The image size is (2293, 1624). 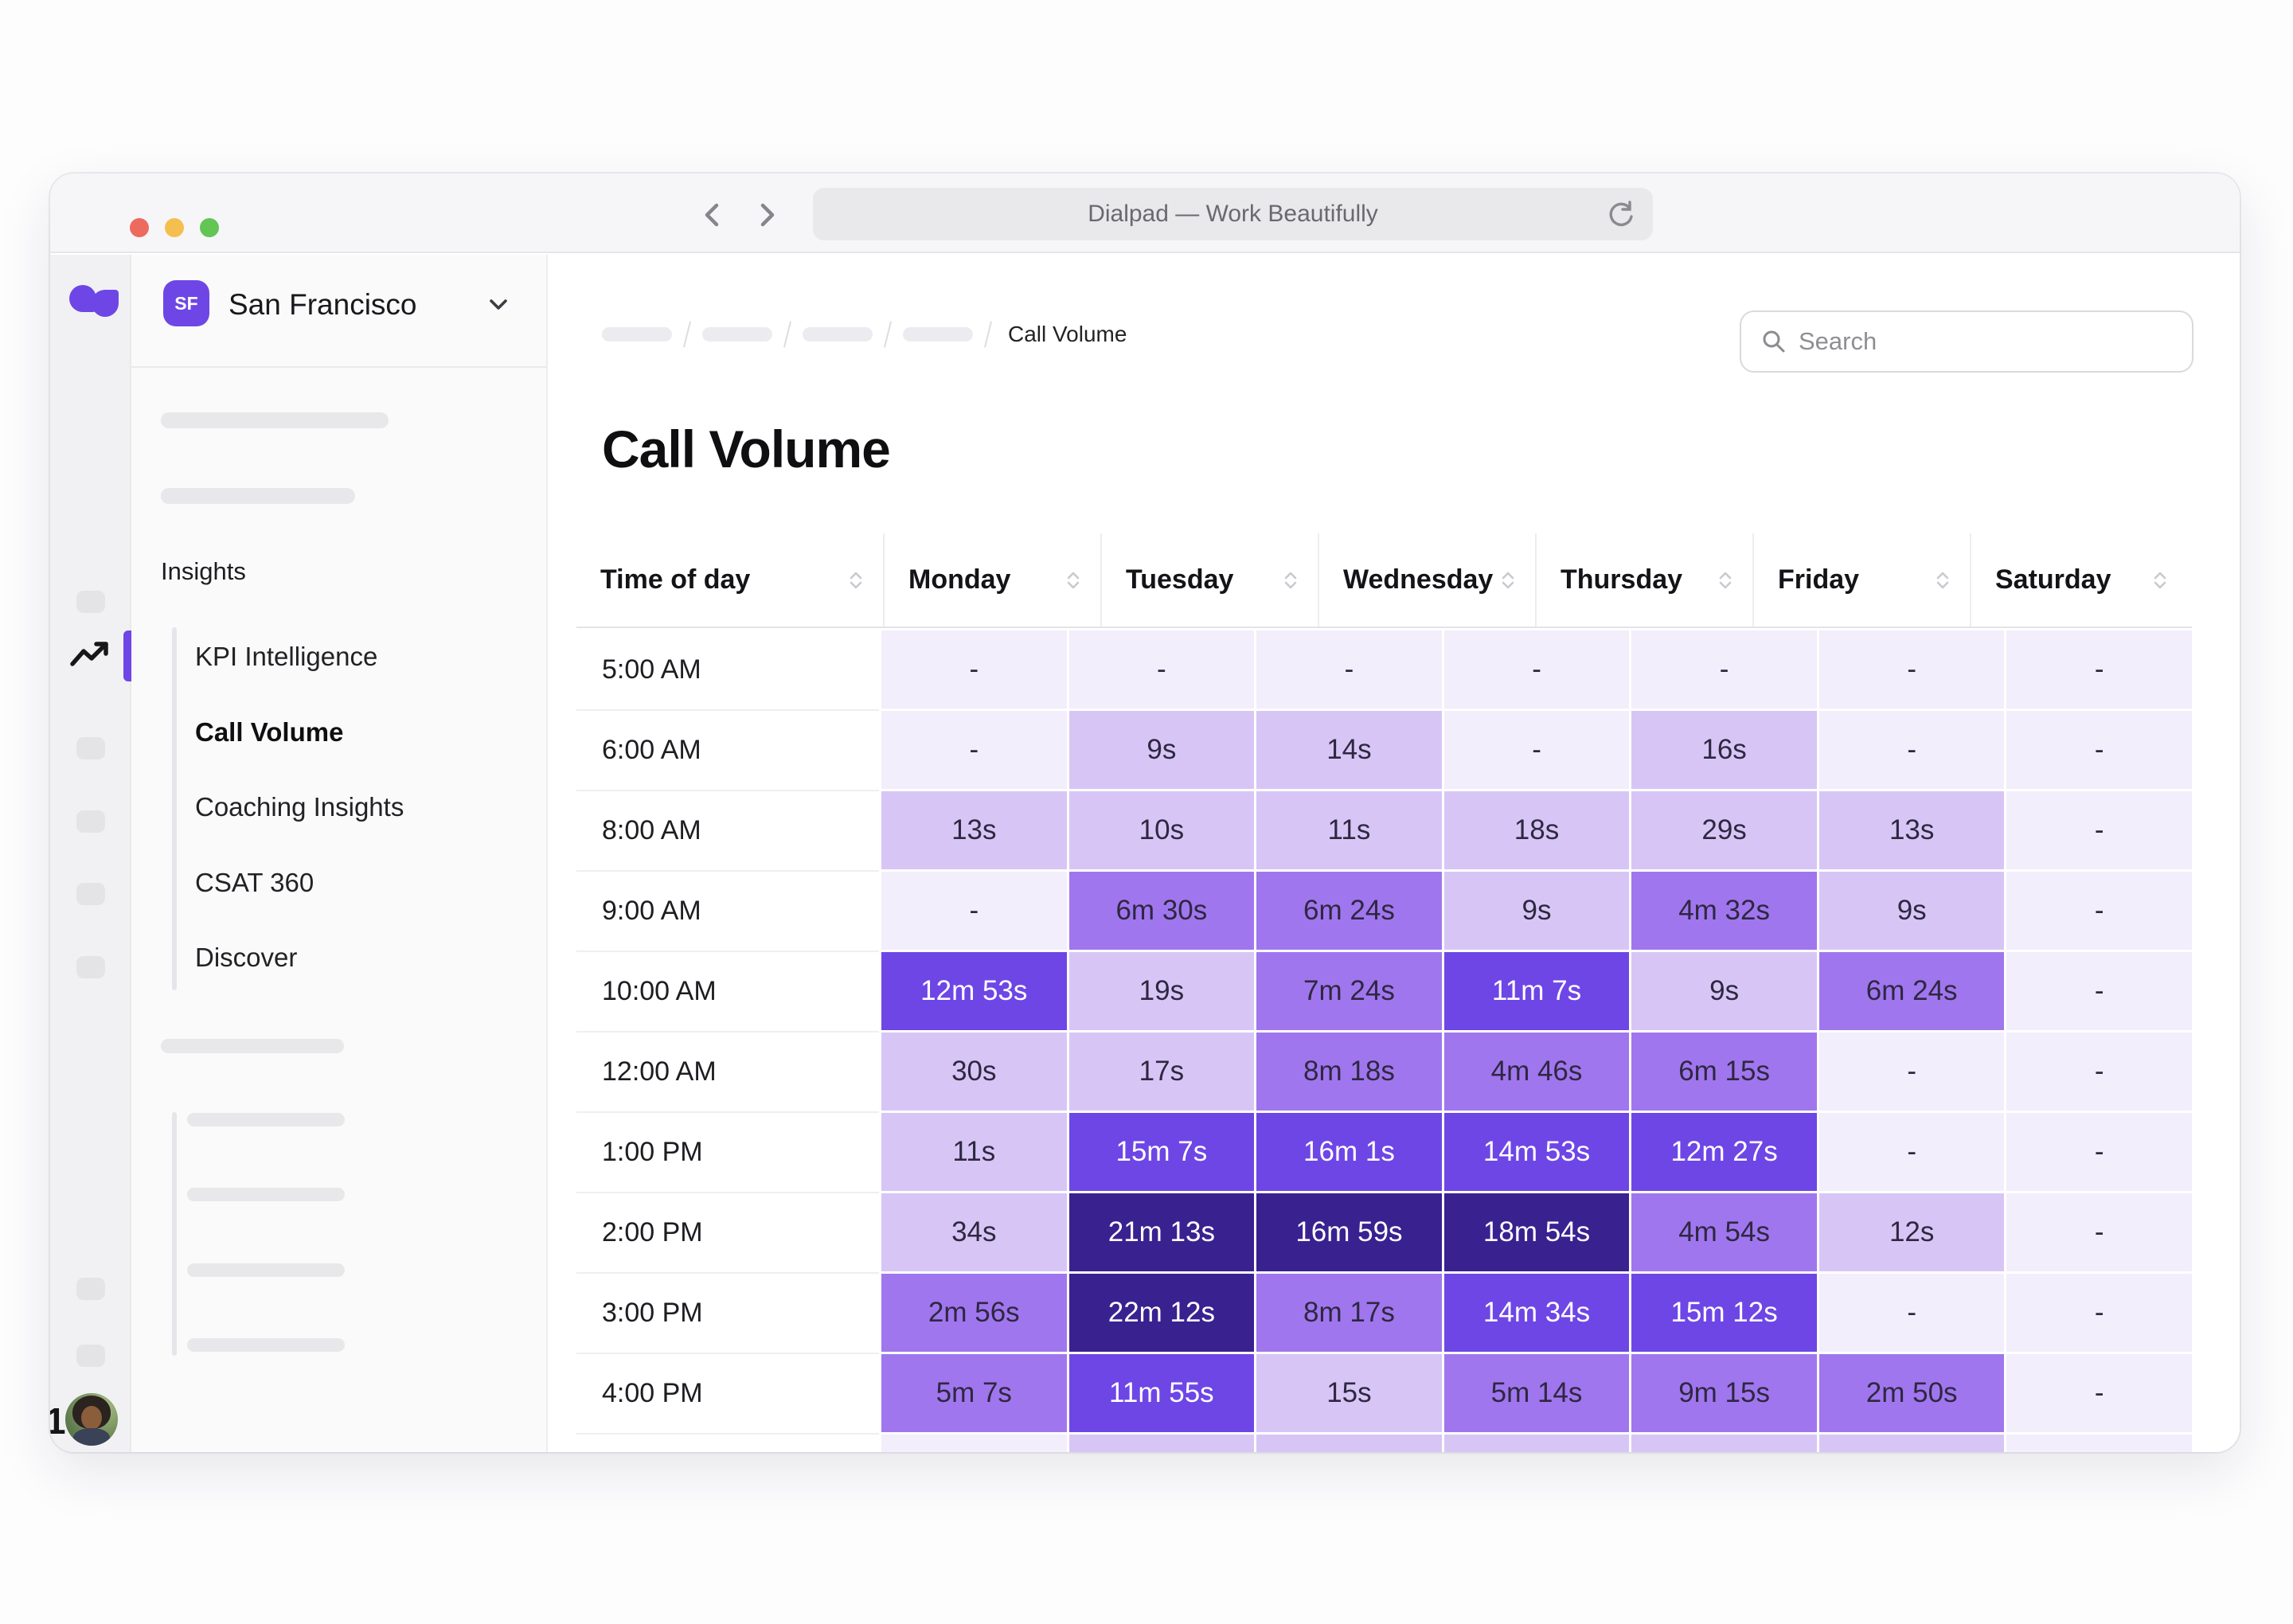 I want to click on column-header-monday: Monday, so click(x=992, y=580).